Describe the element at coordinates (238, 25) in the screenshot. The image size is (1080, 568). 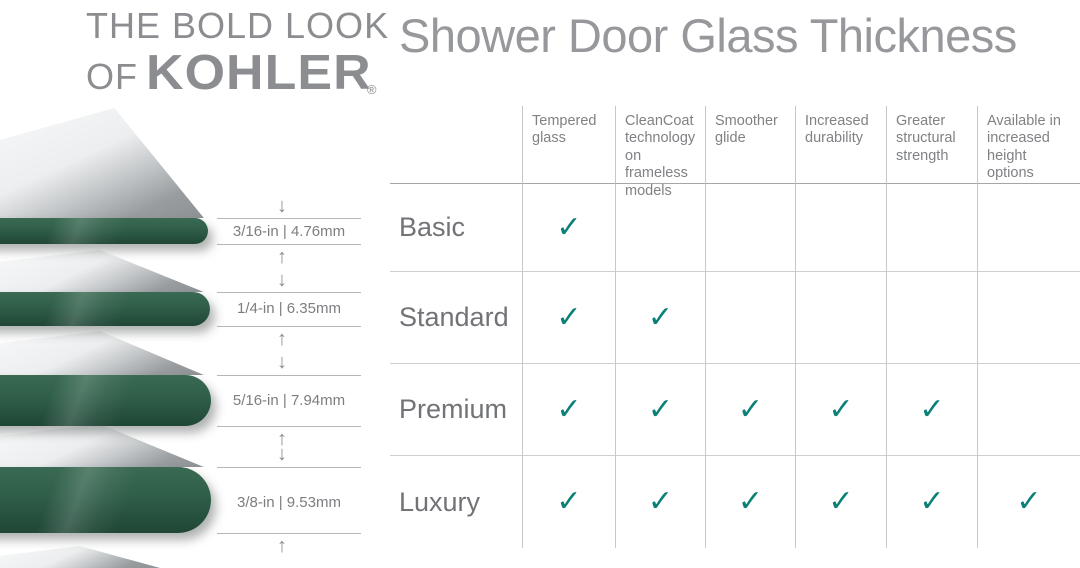
I see `logo-tagline: THE BOLD LOOK` at that location.